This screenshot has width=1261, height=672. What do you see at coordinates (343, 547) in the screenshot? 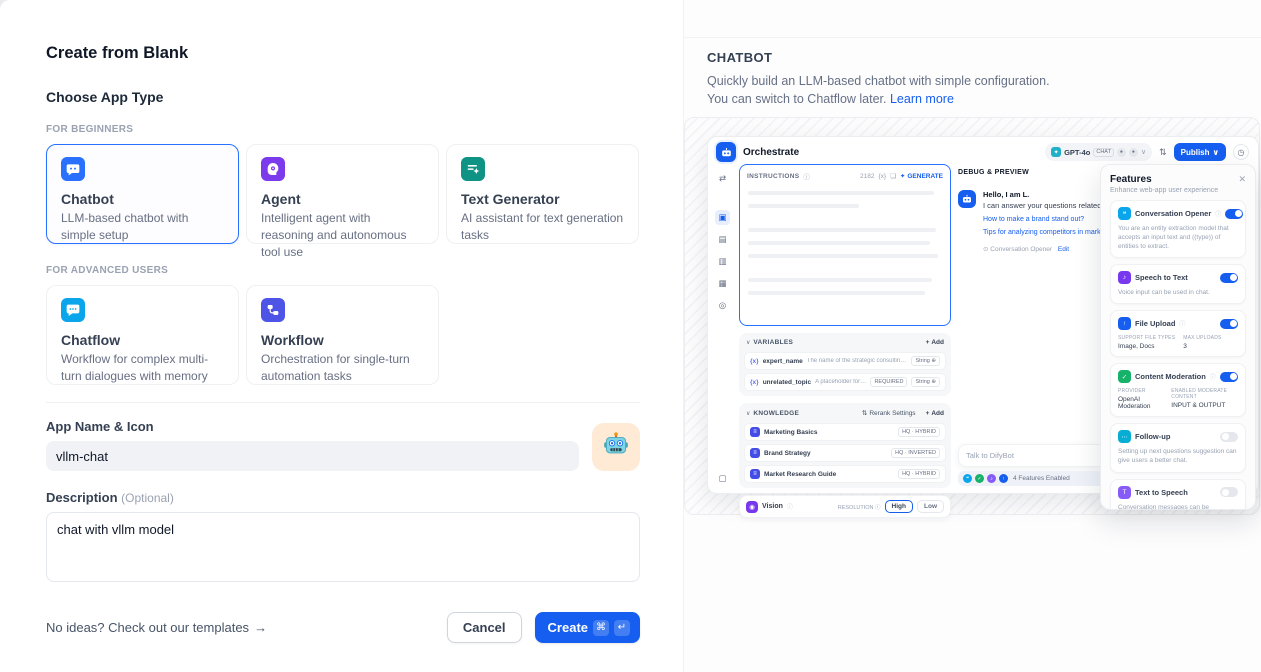
I see `description-textarea: chat with vllm model` at bounding box center [343, 547].